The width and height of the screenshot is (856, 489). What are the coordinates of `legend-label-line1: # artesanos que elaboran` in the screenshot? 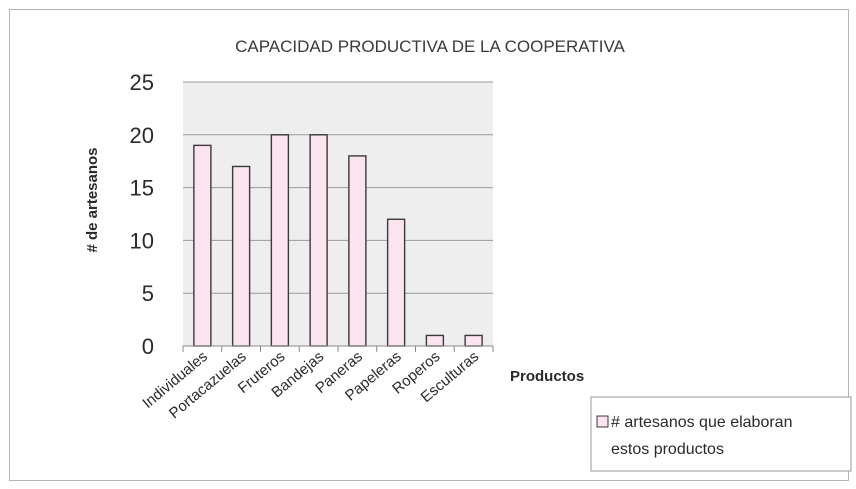 It's located at (701, 422).